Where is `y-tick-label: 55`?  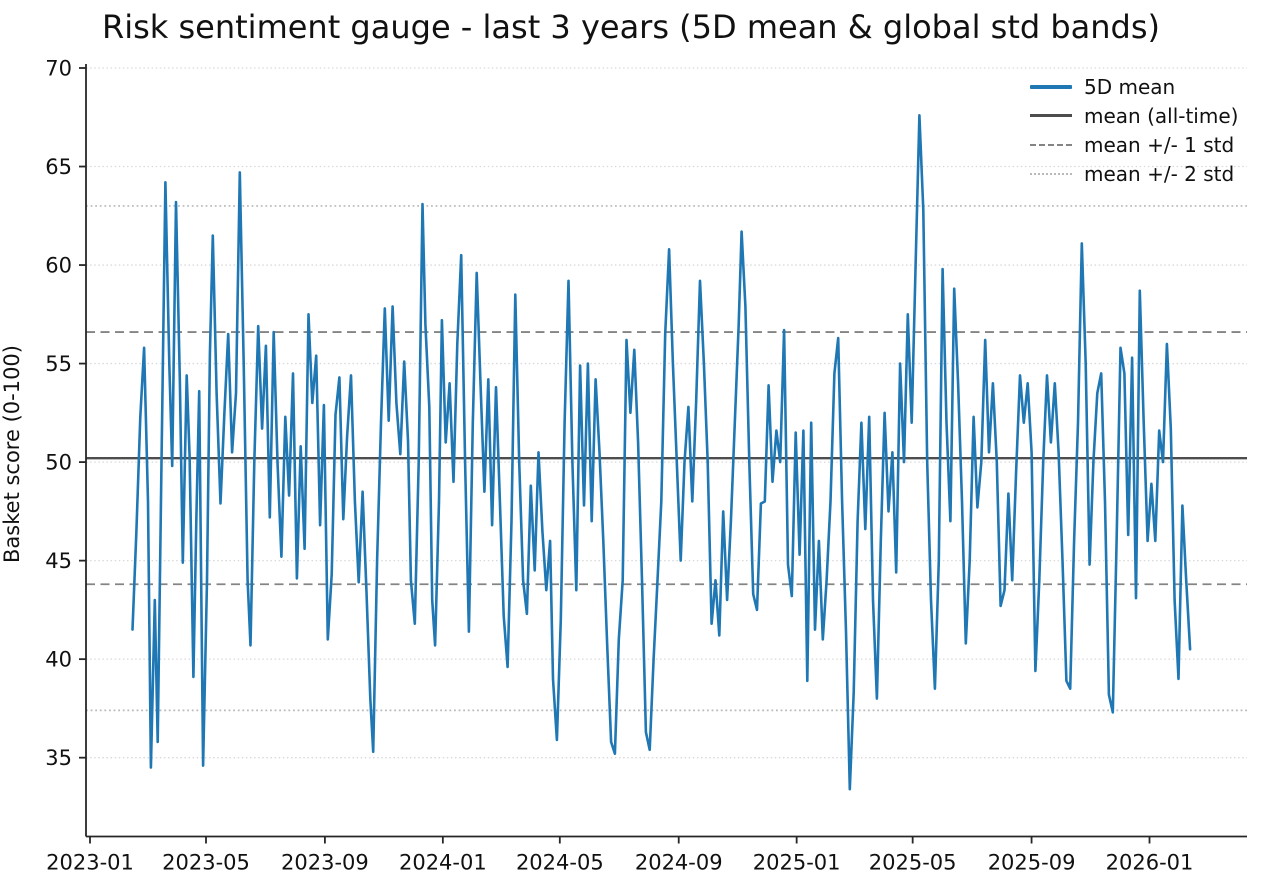
y-tick-label: 55 is located at coordinates (58, 364).